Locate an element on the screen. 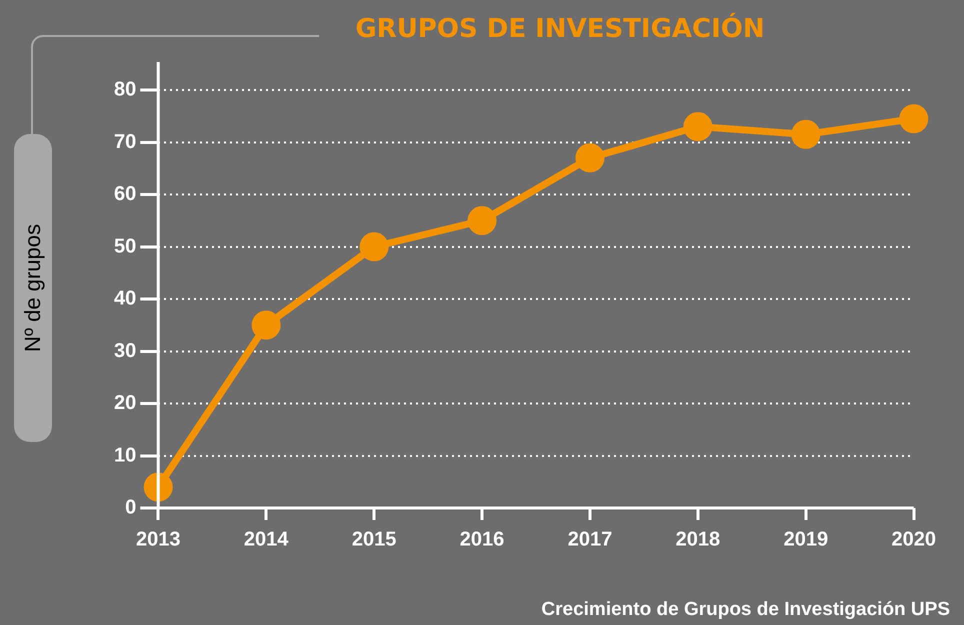  y-tick-label: 80 is located at coordinates (125, 89).